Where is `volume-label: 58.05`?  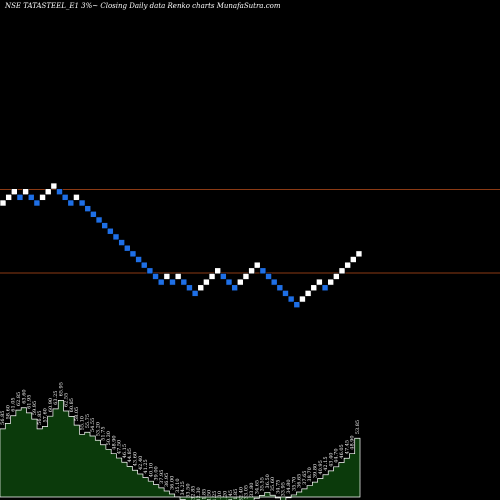
volume-label: 58.05 is located at coordinates (77, 414).